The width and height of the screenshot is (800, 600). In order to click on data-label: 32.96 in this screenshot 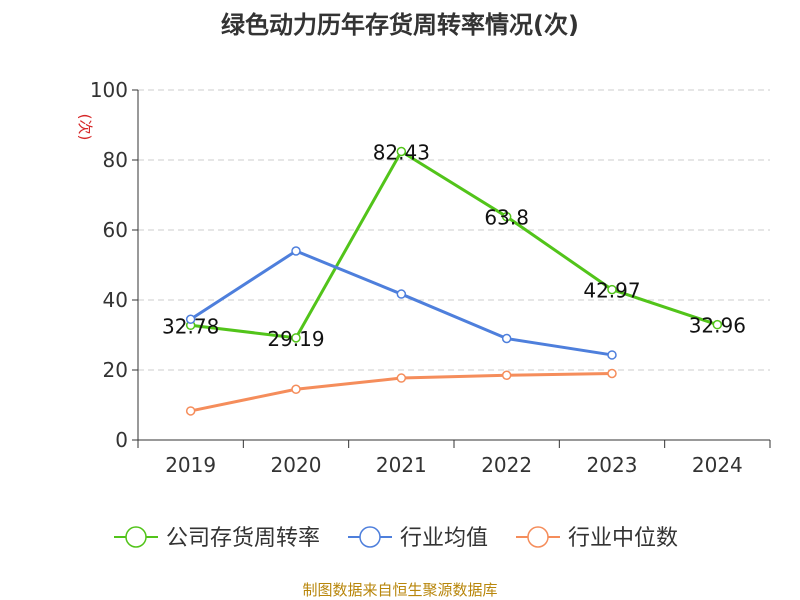, I will do `click(717, 326)`.